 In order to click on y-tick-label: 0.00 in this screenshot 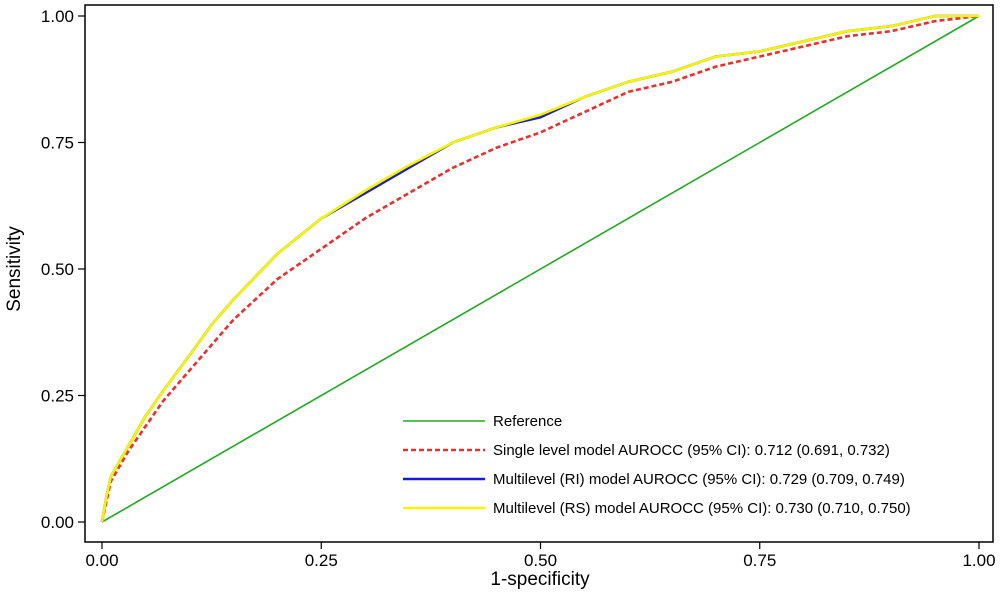, I will do `click(57, 522)`.